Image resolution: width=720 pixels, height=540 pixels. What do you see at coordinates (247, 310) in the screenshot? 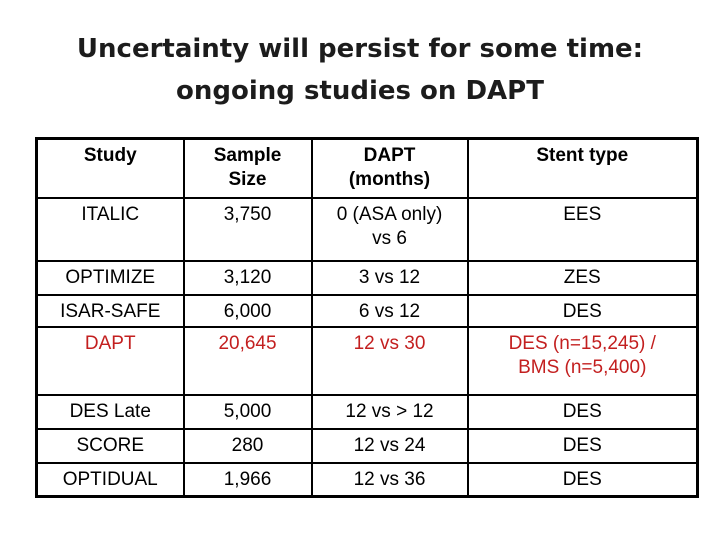
I see `cell-sample-size: 6,000` at bounding box center [247, 310].